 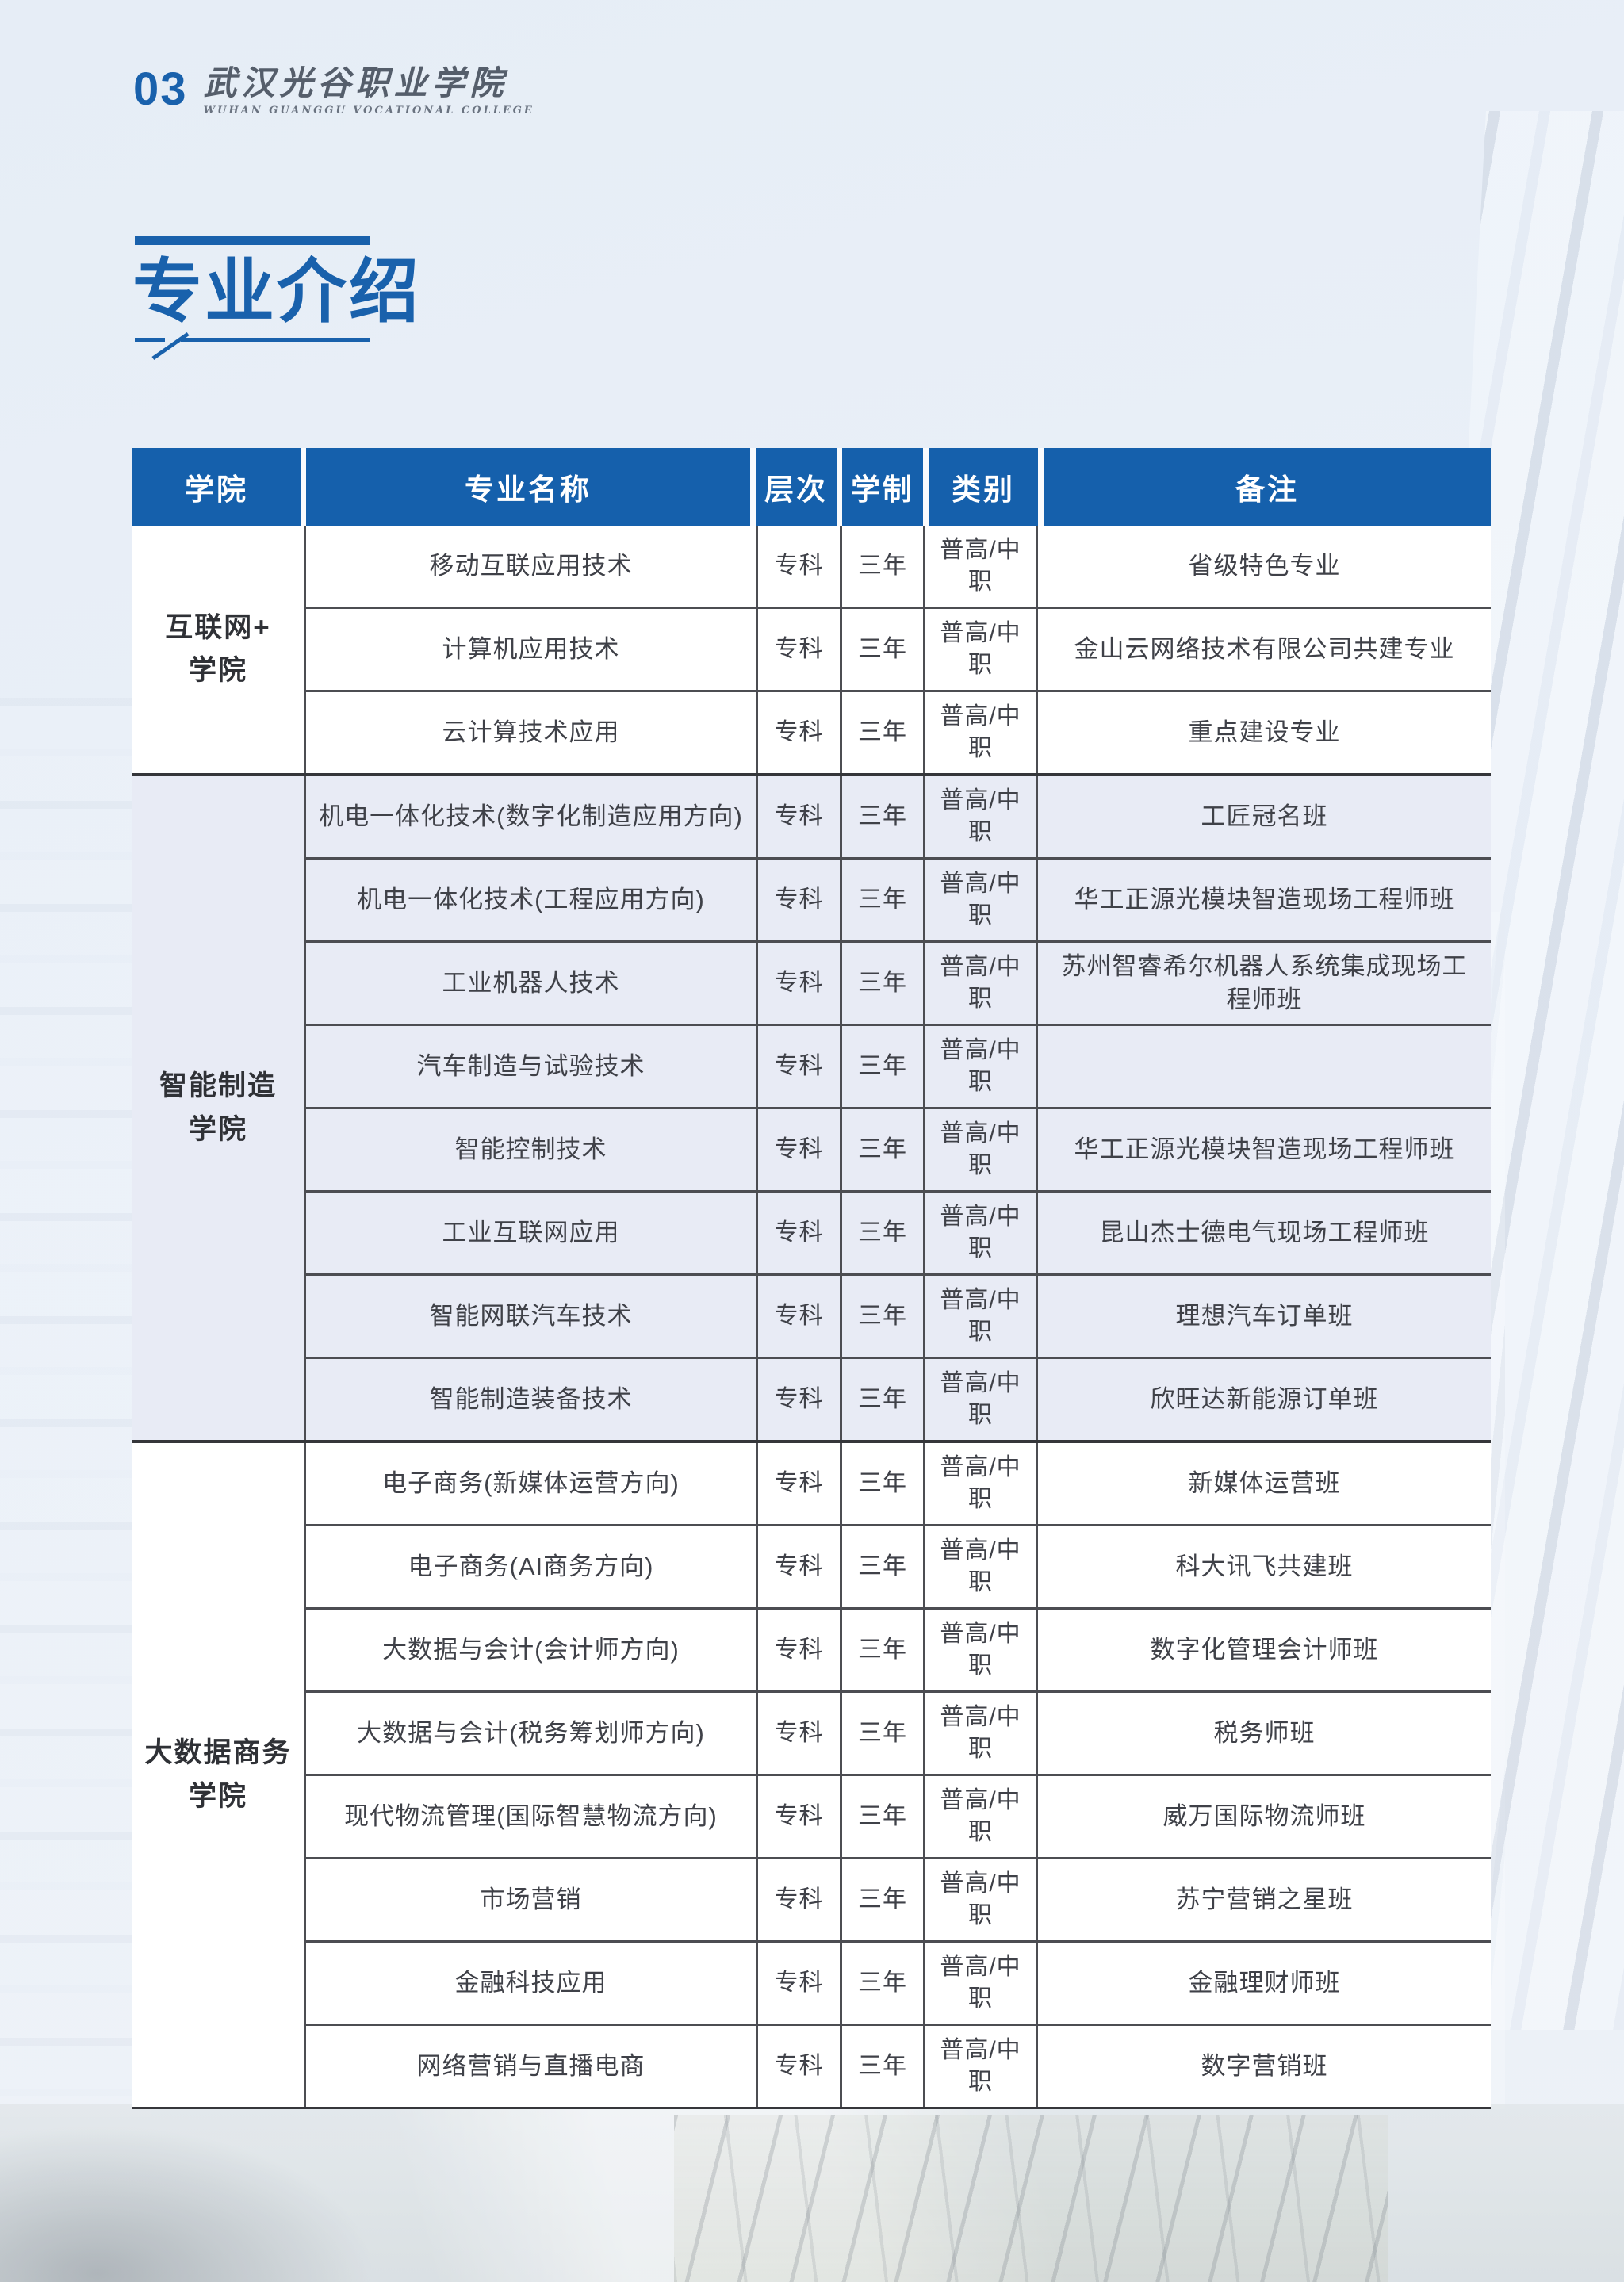 I want to click on table-row: 智能网联汽车技术 专科 三年 普高/中职 理想汽车订单班, so click(x=898, y=1315).